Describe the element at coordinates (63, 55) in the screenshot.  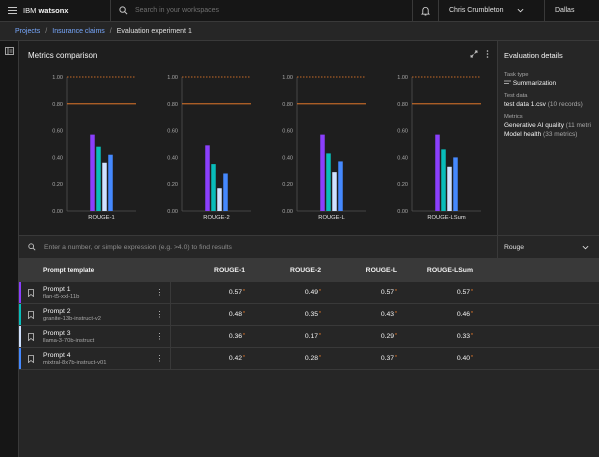
I see `panel-title: Metrics comparison` at that location.